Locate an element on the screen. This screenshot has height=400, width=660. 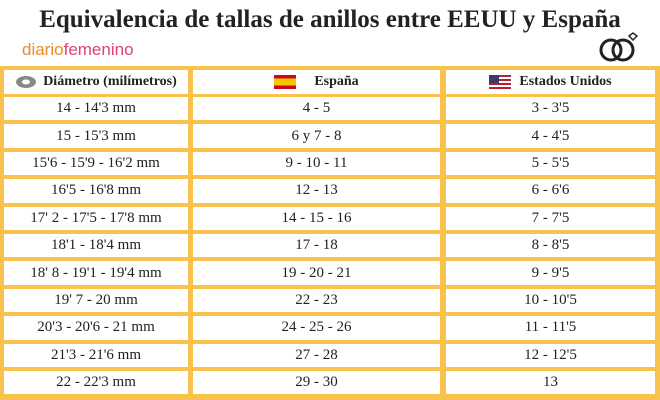
cell-text: 4 - 4'5 is located at coordinates (550, 135).